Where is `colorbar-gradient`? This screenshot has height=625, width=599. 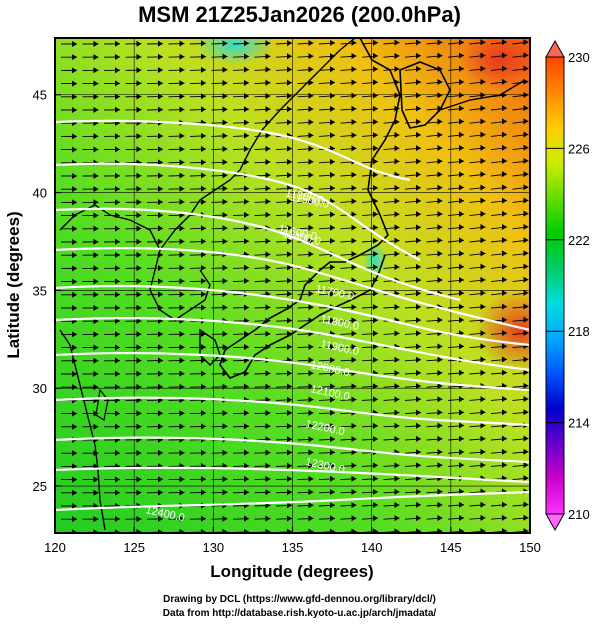
colorbar-gradient is located at coordinates (555, 285).